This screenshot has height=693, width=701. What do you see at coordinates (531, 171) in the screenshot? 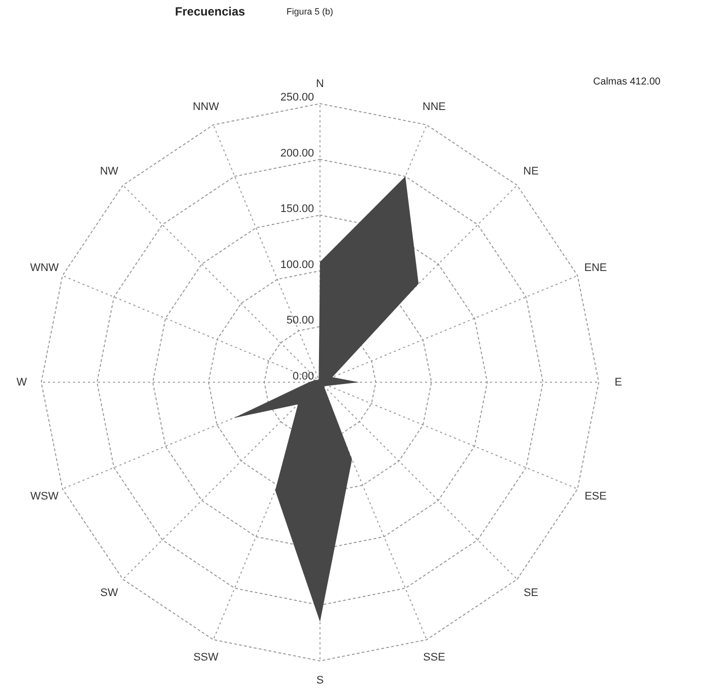
I see `spoke-label: NE` at bounding box center [531, 171].